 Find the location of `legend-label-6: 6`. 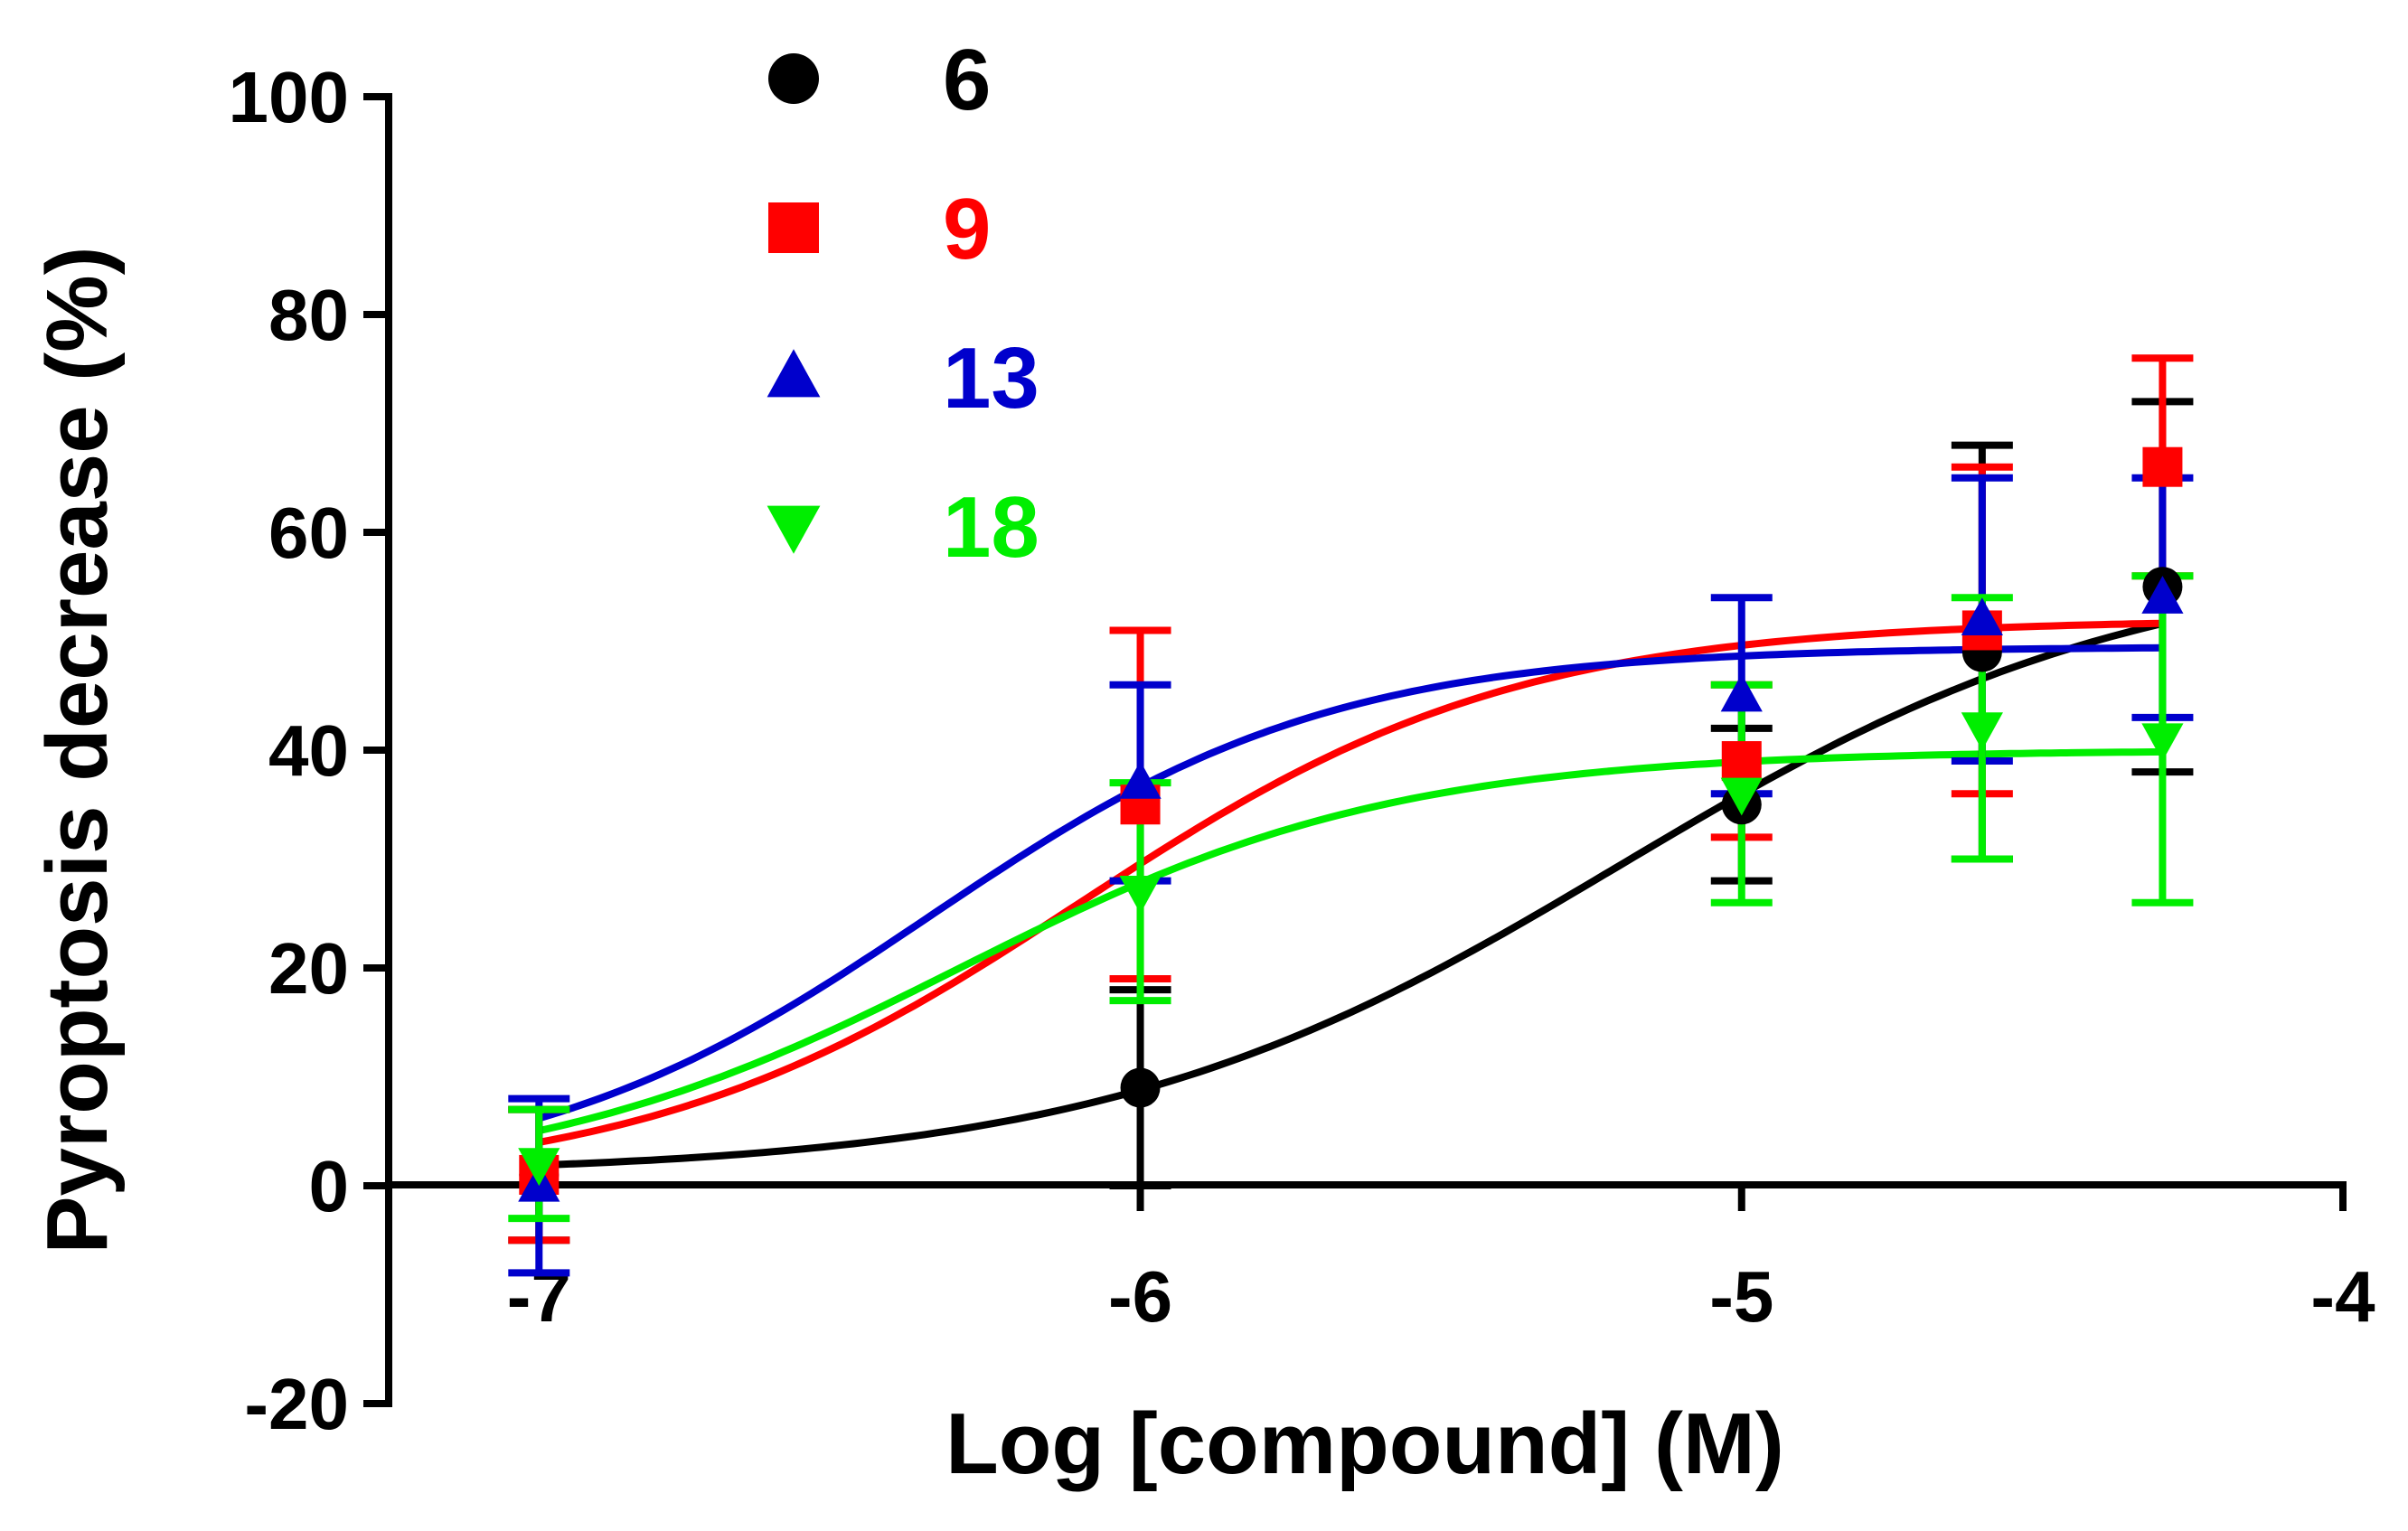

legend-label-6: 6 is located at coordinates (967, 80).